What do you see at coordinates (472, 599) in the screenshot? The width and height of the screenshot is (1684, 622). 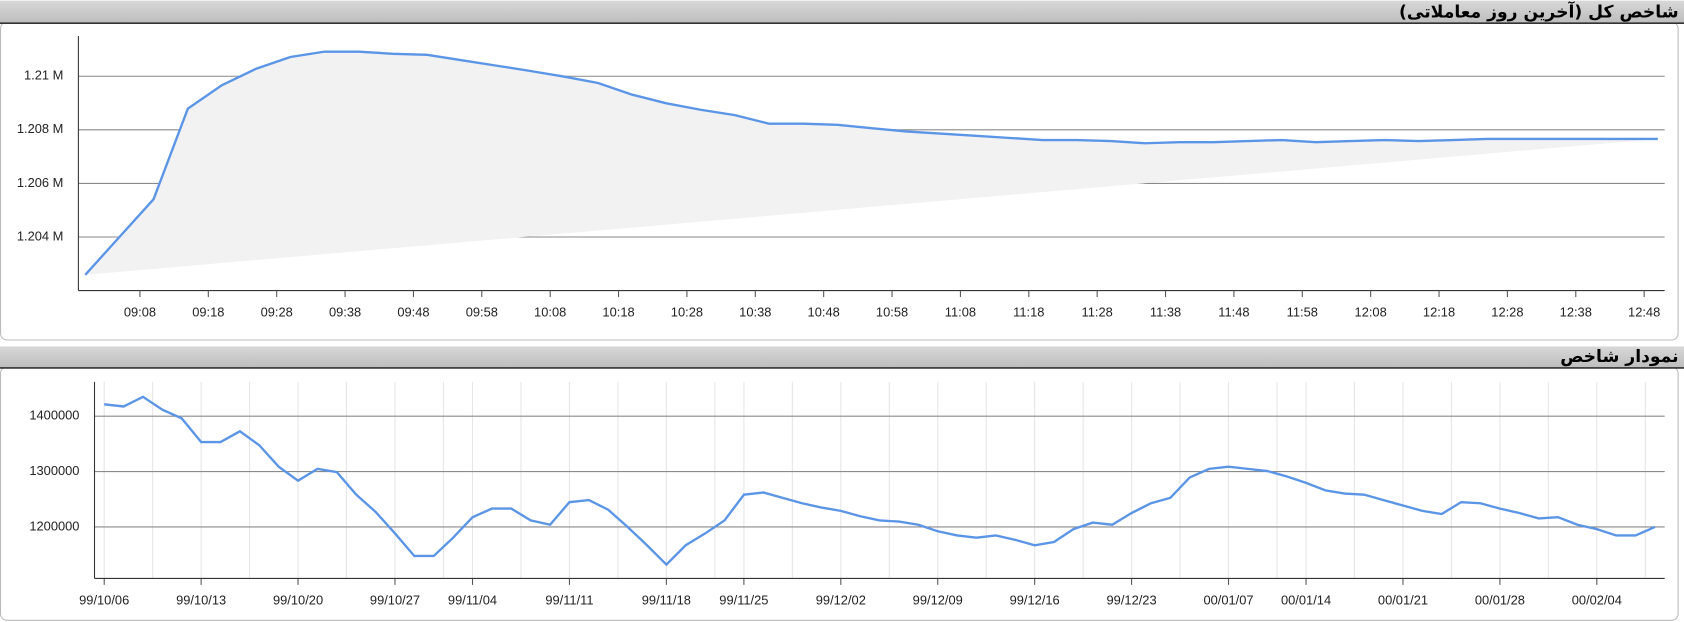 I see `x-tick-label: 99/11/04` at bounding box center [472, 599].